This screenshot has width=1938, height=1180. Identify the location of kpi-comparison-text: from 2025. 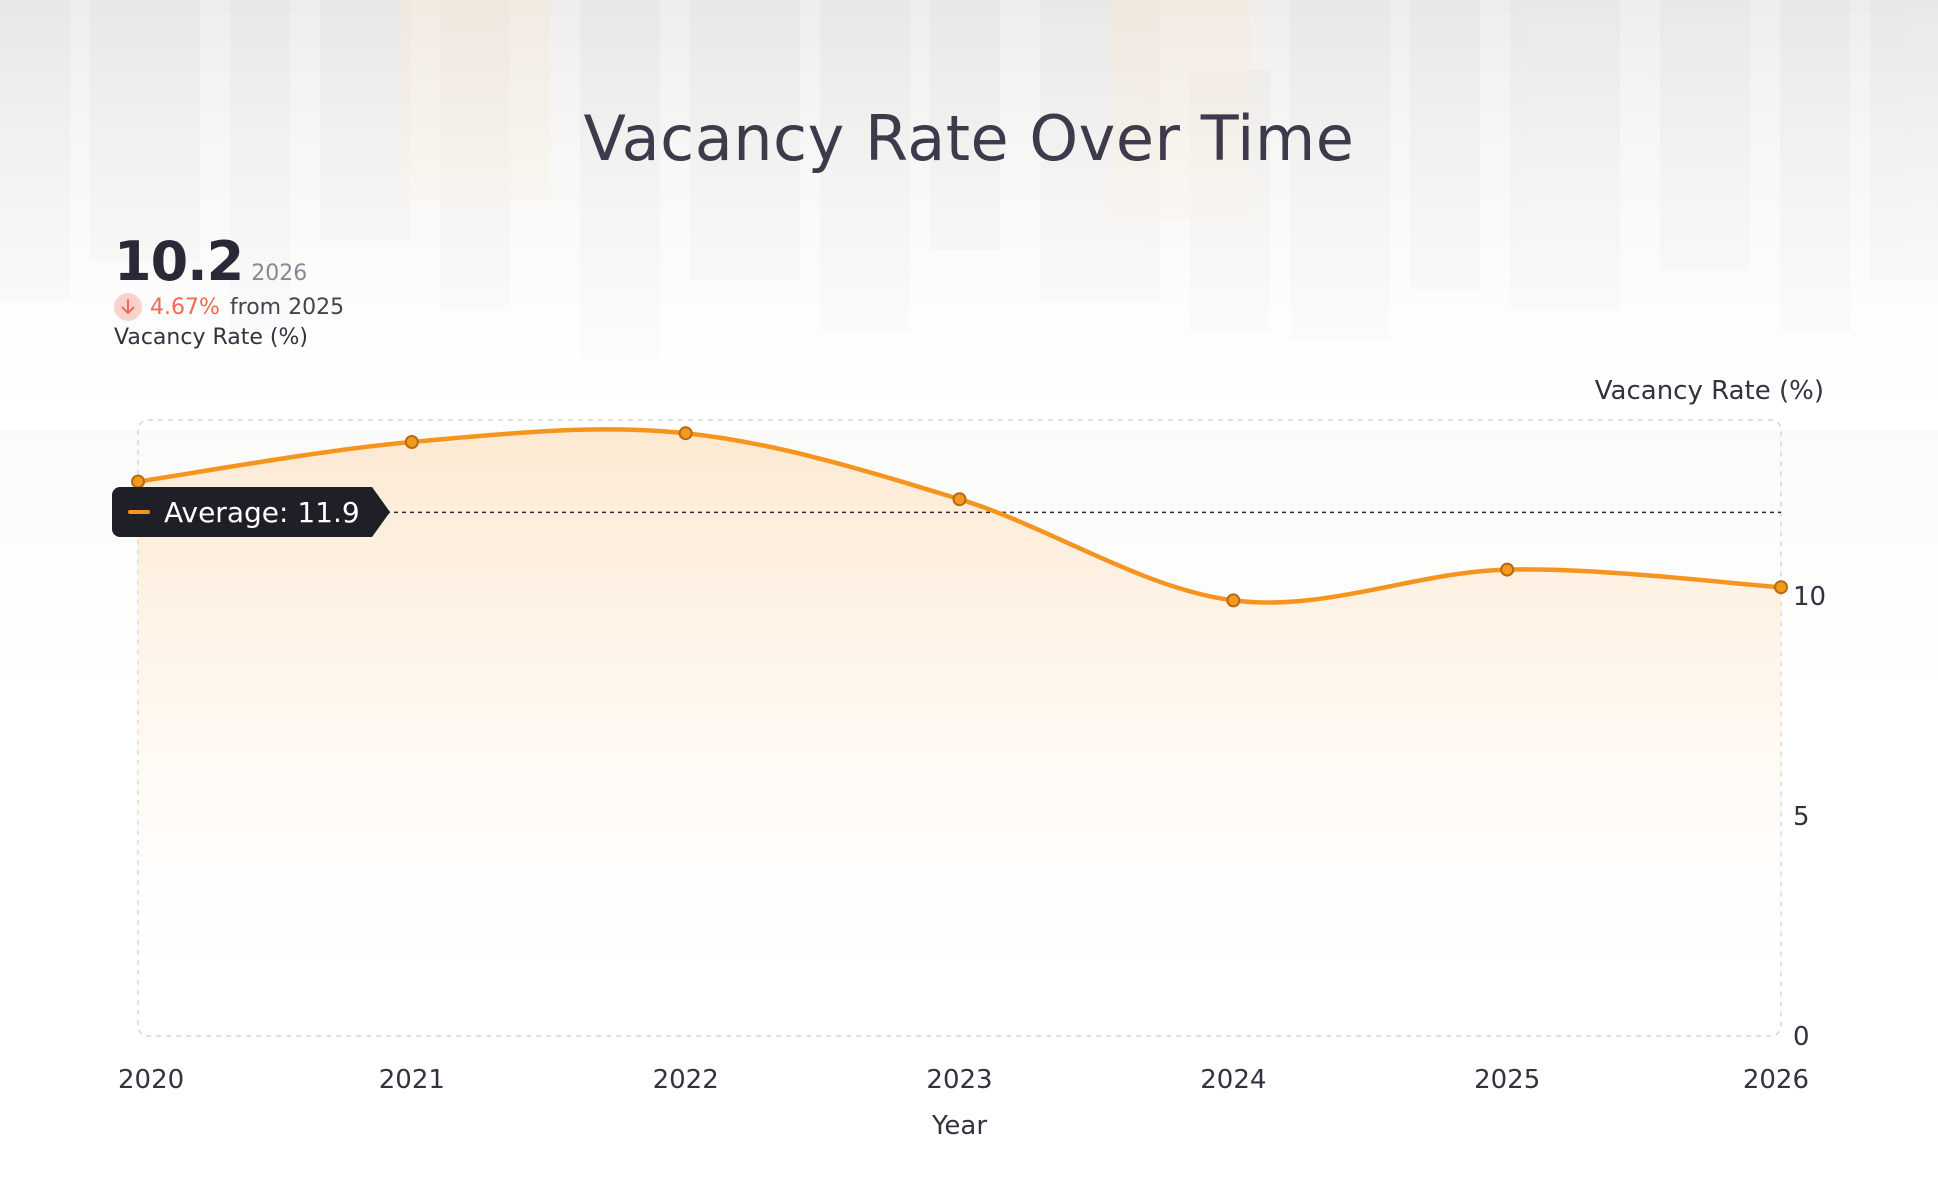
(287, 307).